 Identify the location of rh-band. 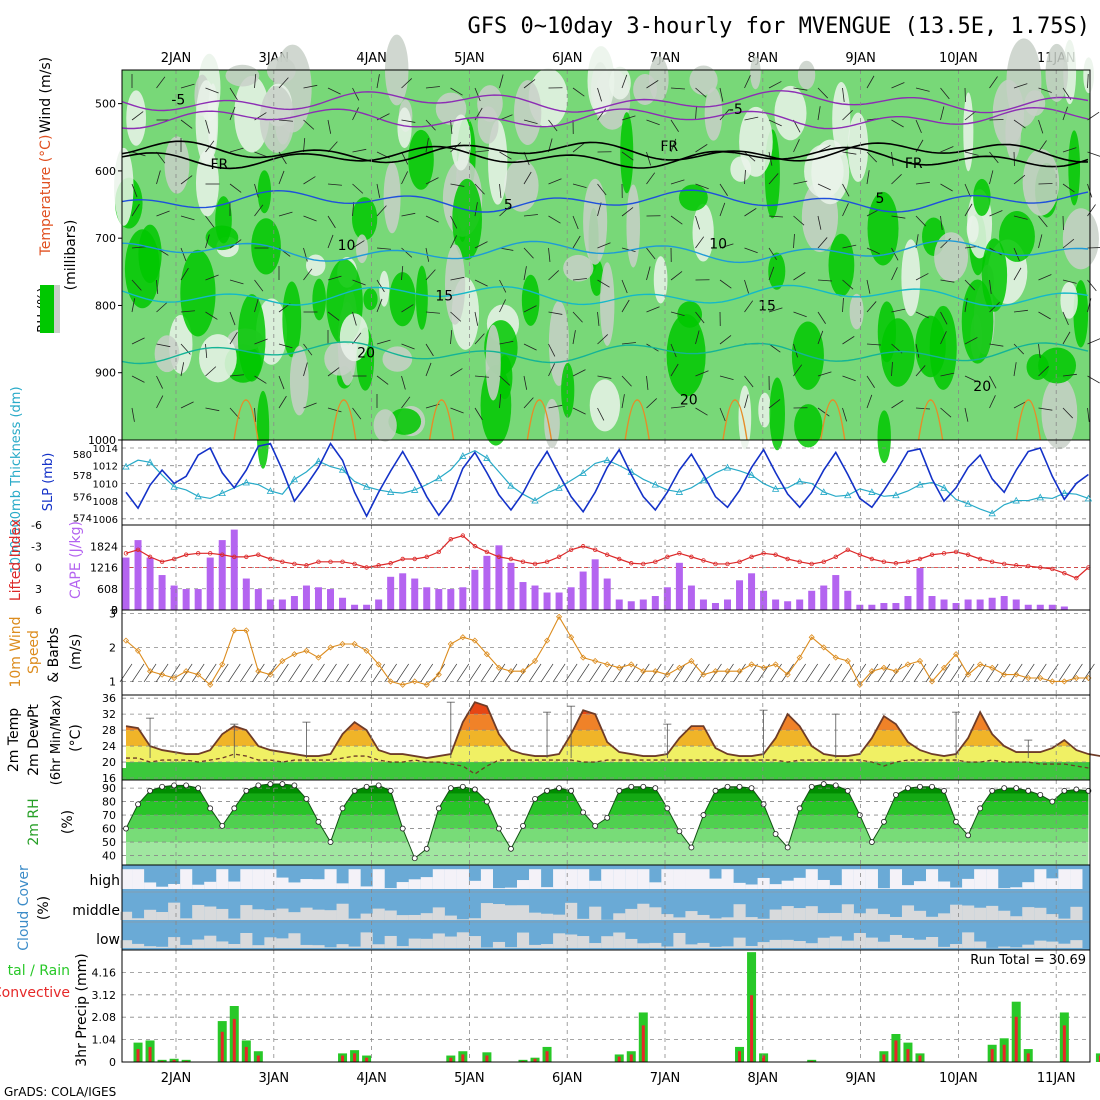
(607, 853).